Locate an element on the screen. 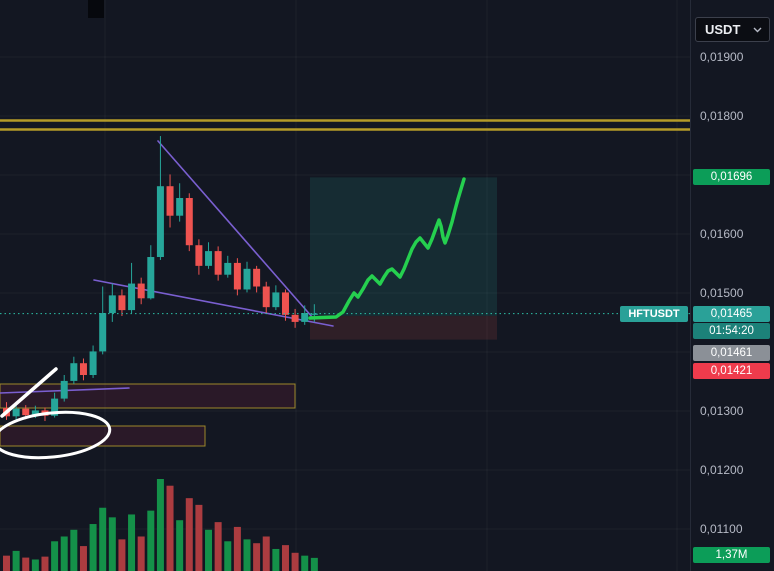  profit-zone is located at coordinates (403, 247).